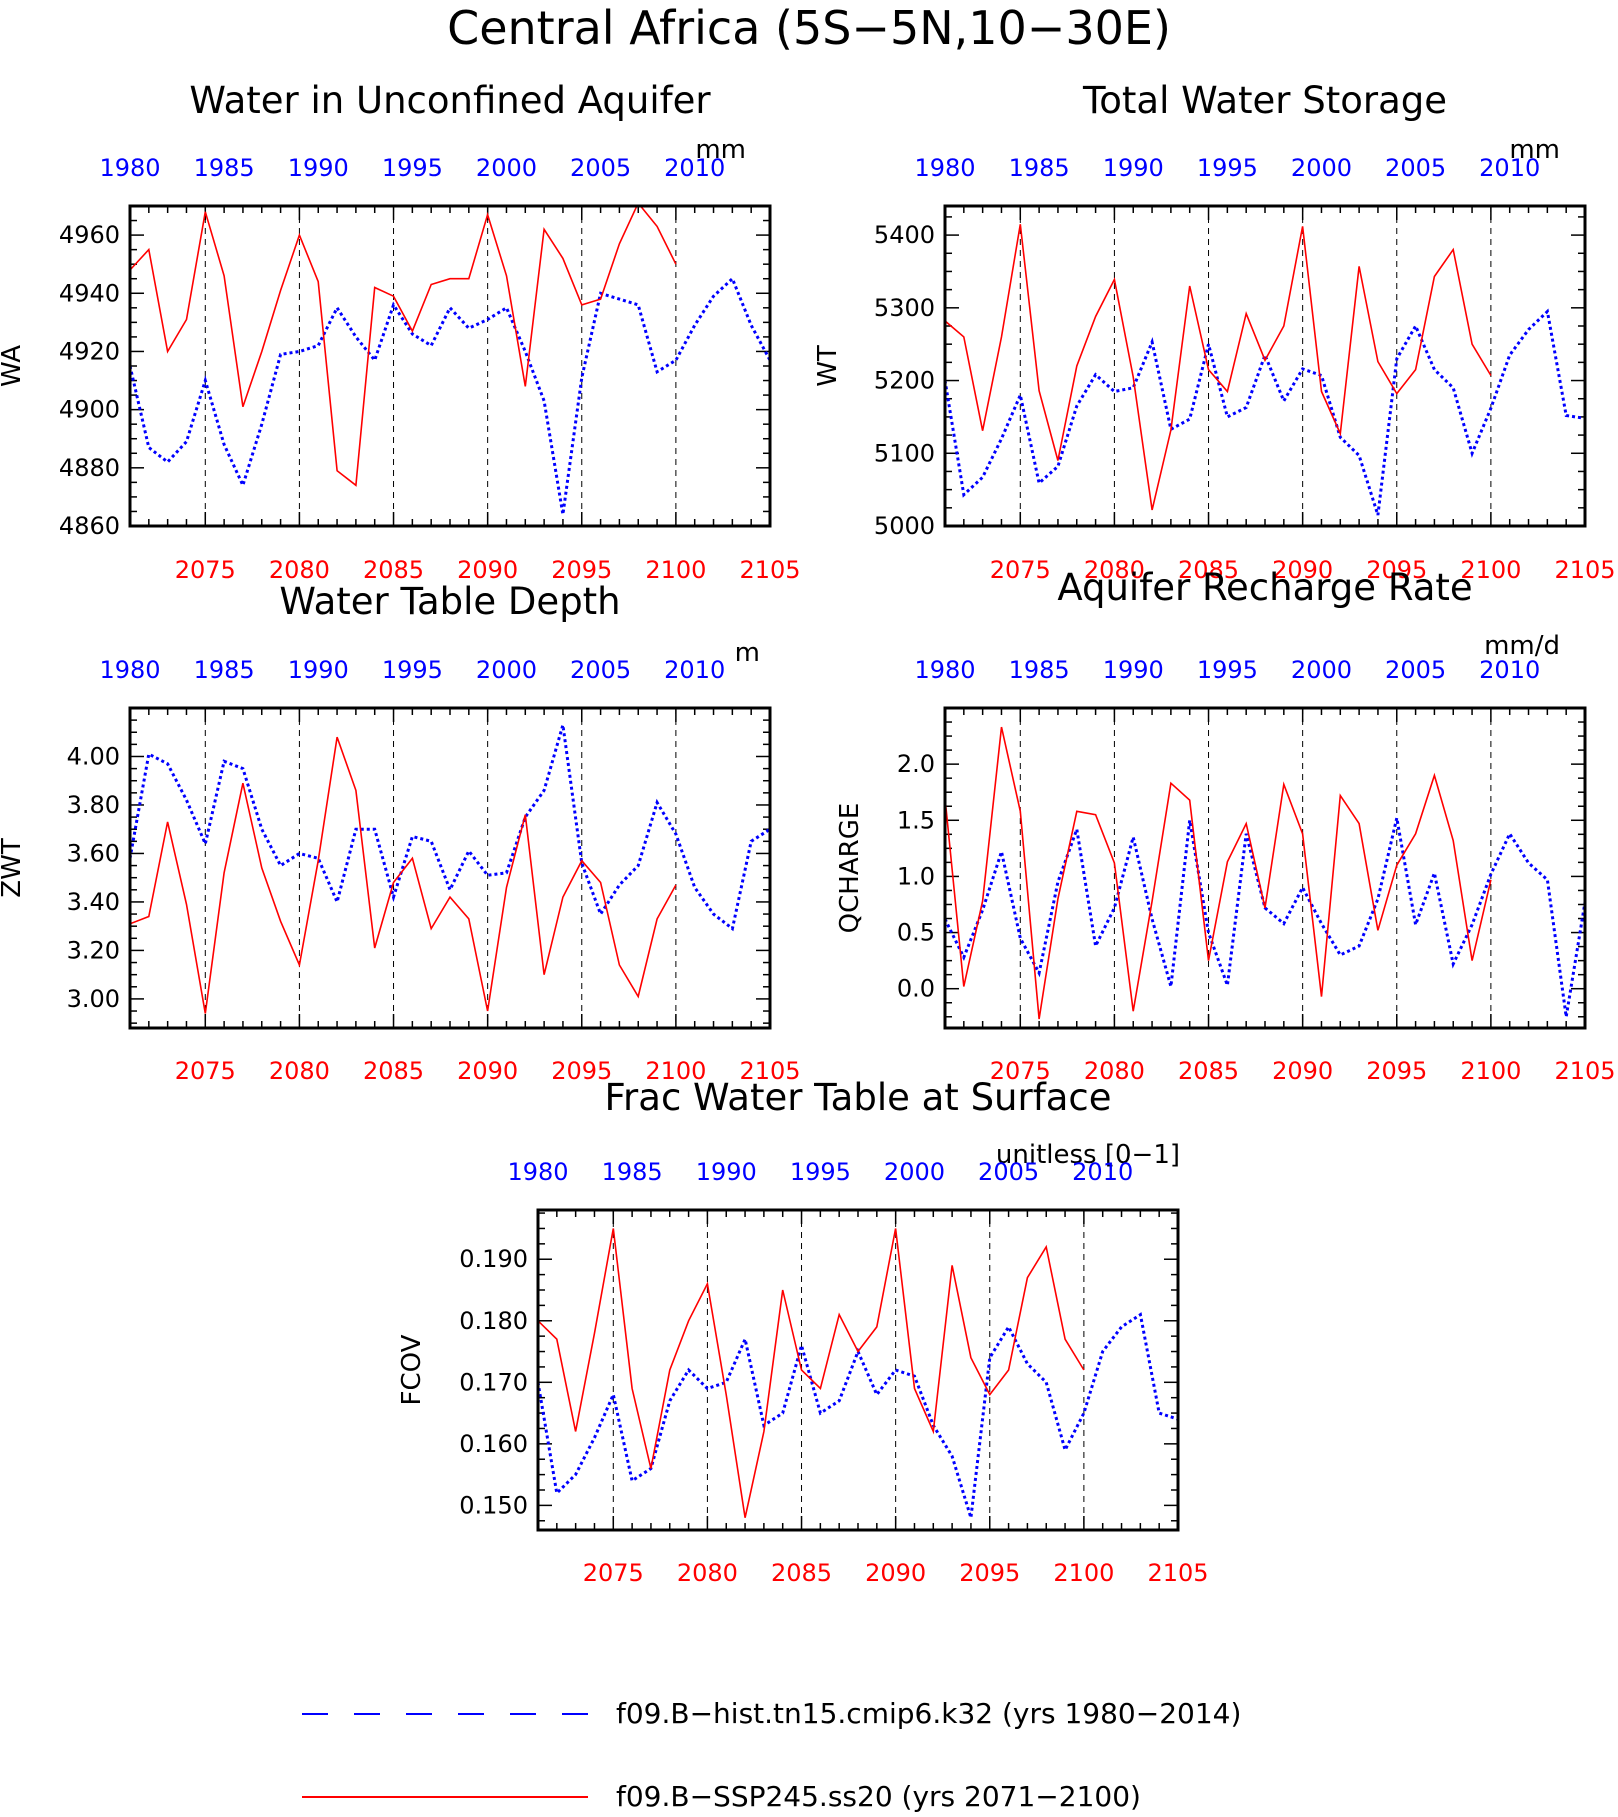 This screenshot has height=1817, width=1618. Describe the element at coordinates (493, 1321) in the screenshot. I see `y-tick-label: 0.180` at that location.